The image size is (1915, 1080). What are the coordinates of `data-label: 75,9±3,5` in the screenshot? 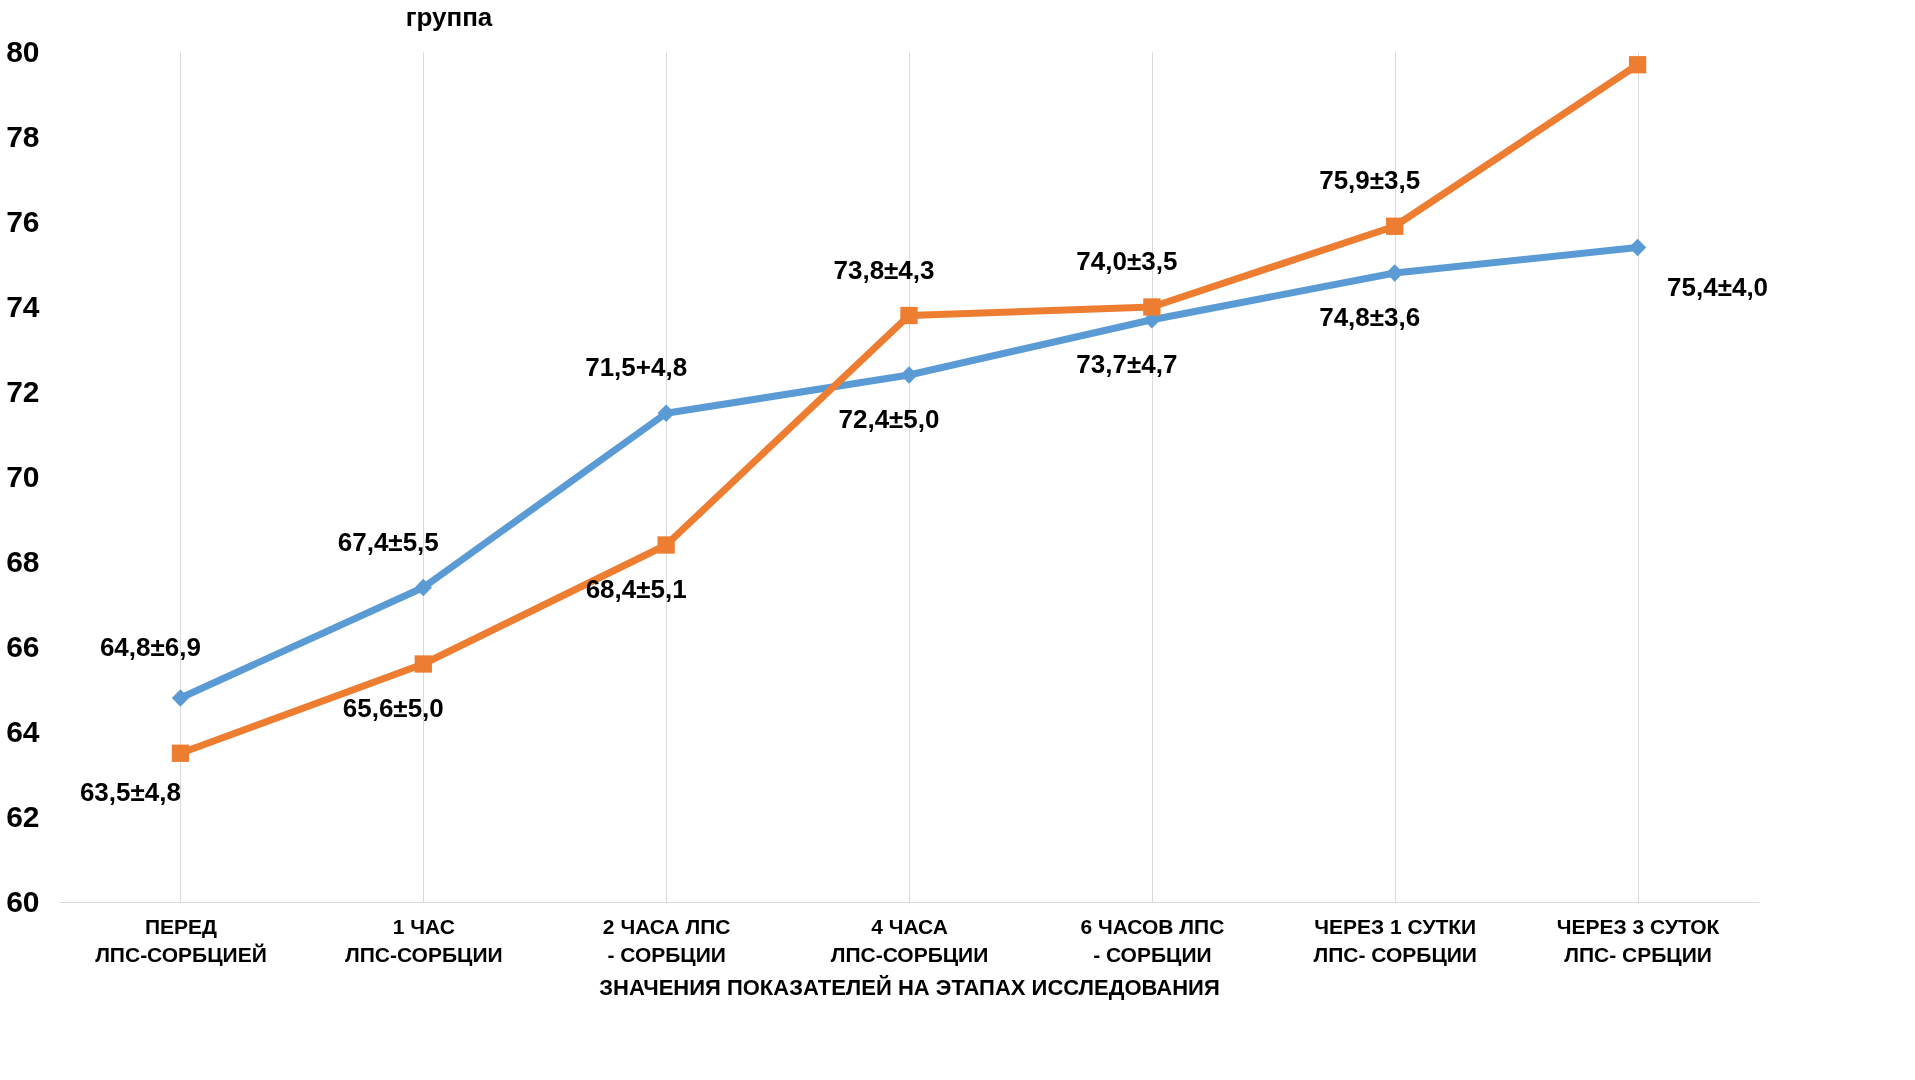 It's located at (1370, 180).